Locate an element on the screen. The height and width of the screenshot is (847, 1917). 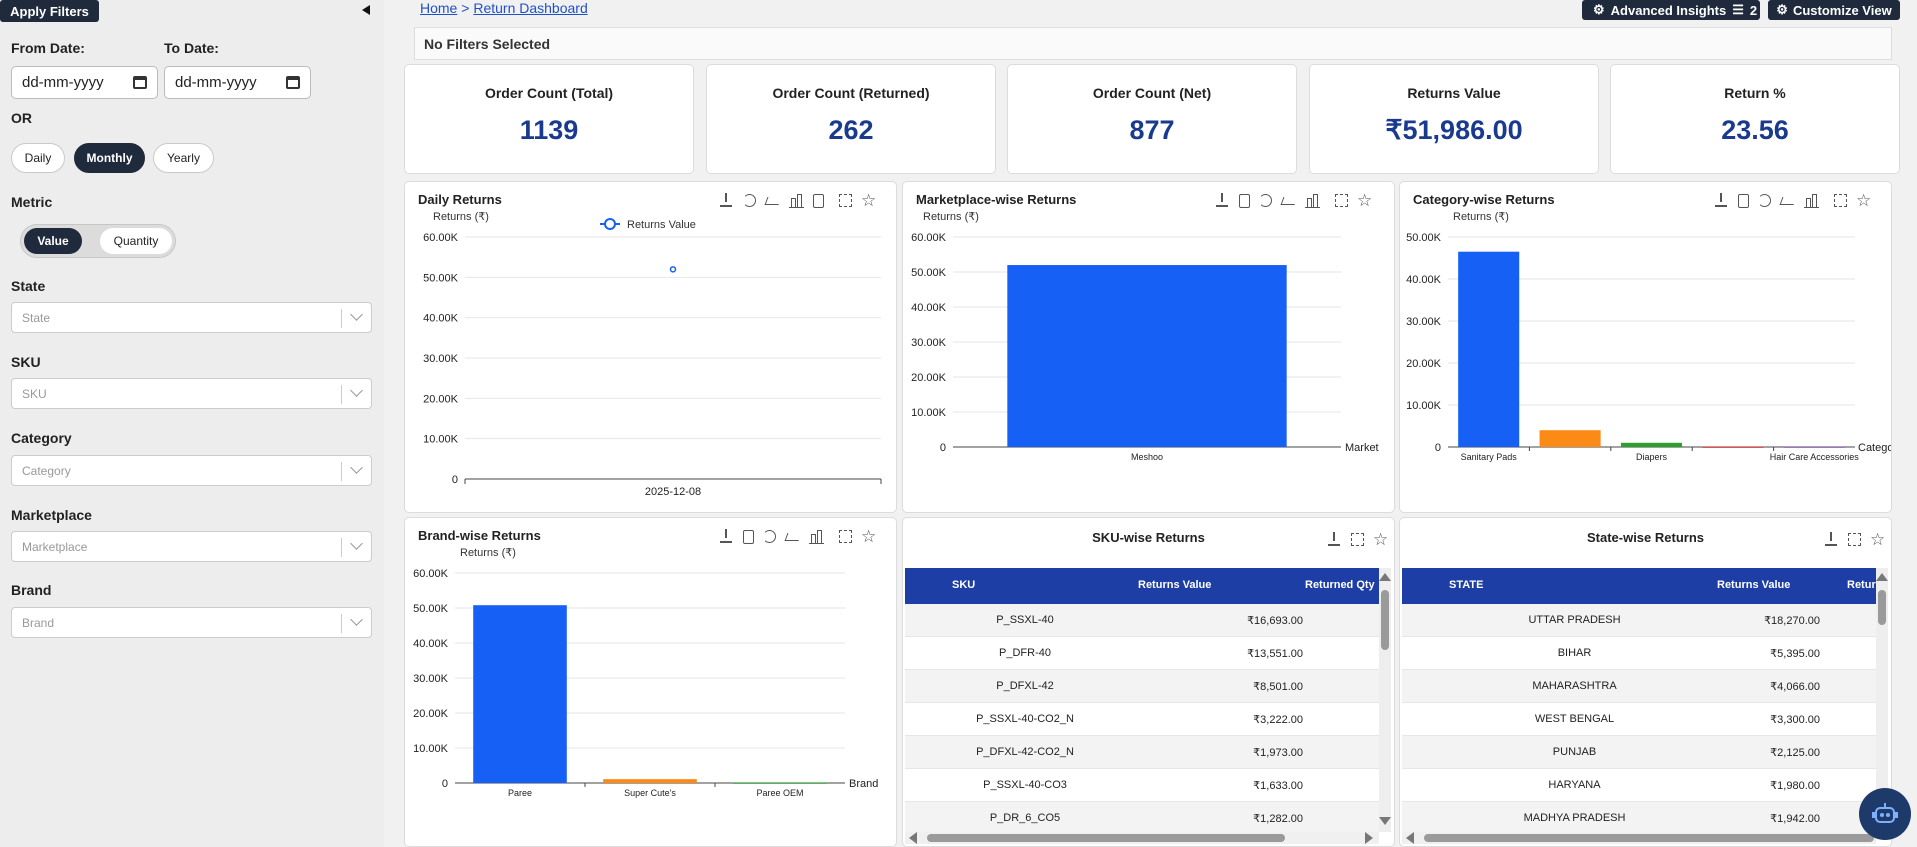
caret-left-icon is located at coordinates (366, 10).